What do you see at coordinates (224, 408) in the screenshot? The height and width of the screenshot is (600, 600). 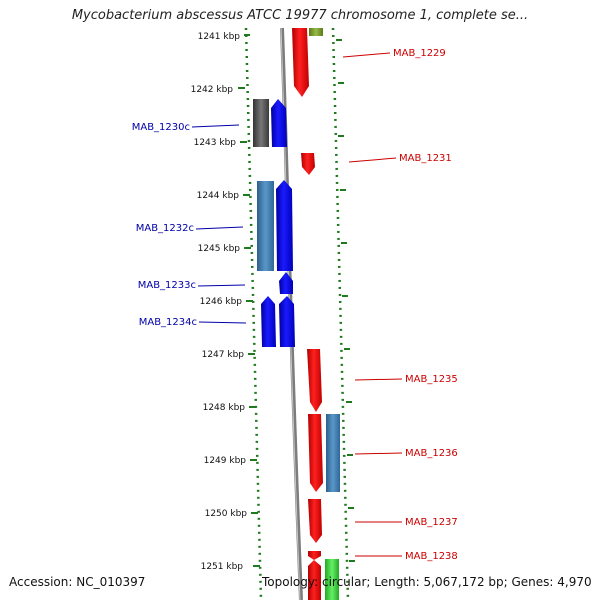 I see `scale-tick-label: 1248 kbp` at bounding box center [224, 408].